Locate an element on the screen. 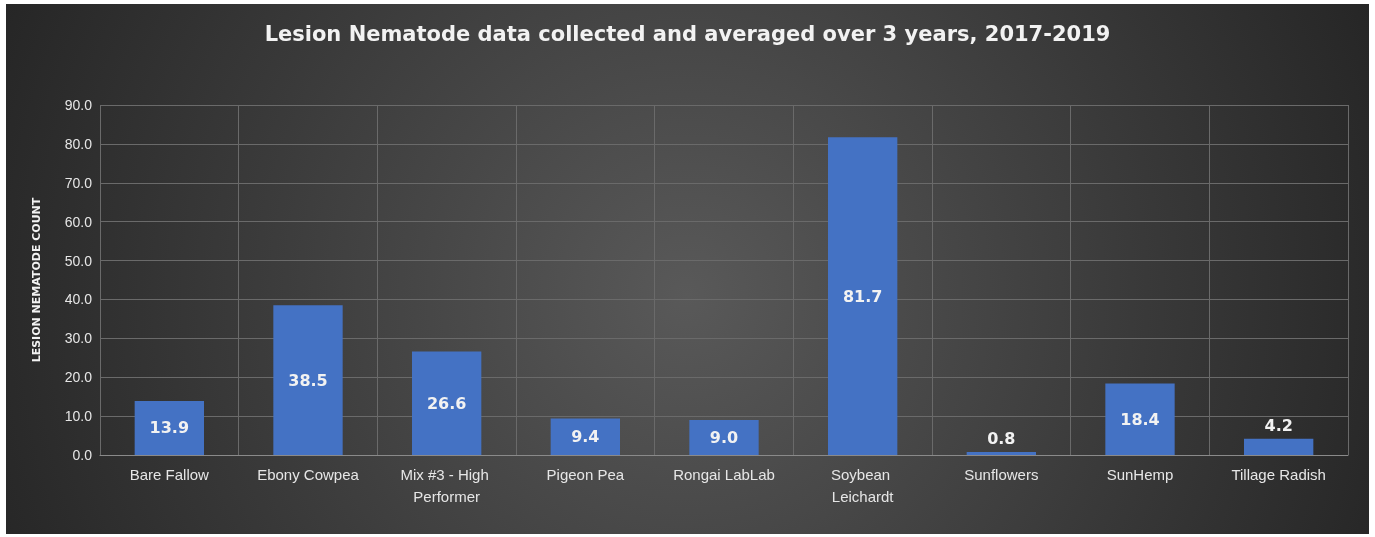  data-label: 26.6 is located at coordinates (446, 403).